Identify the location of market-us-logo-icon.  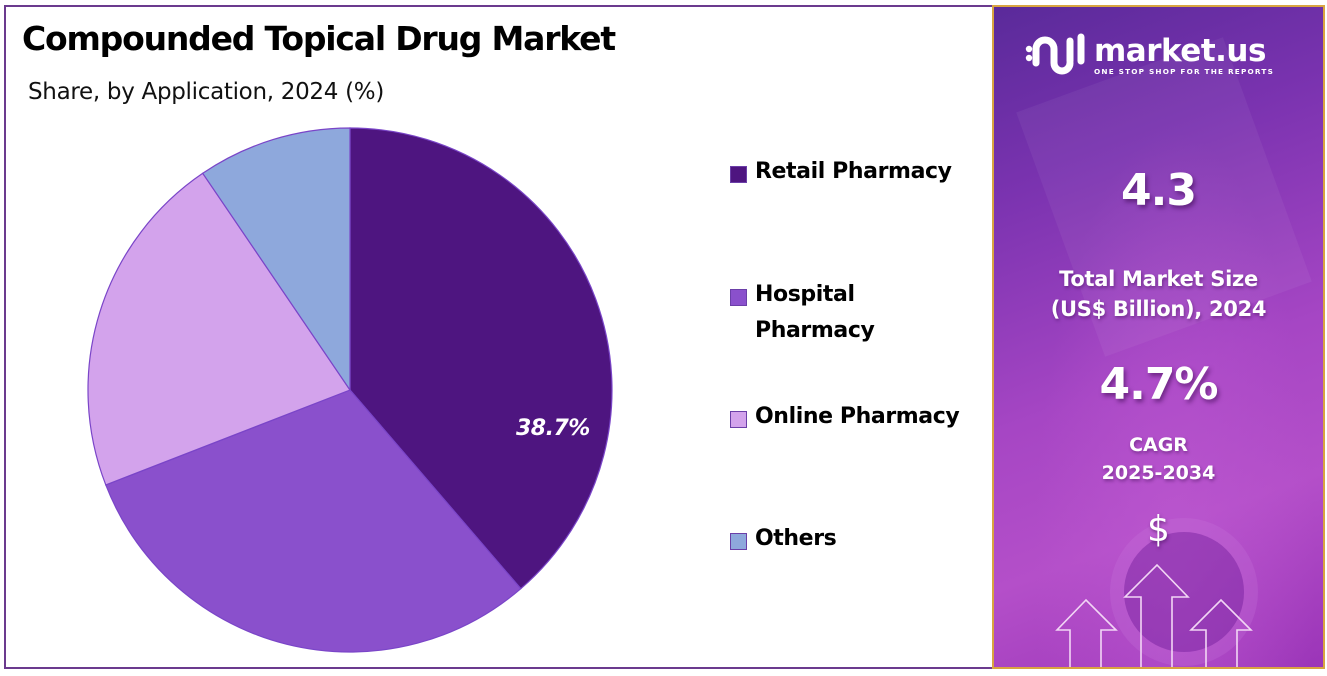
(1055, 55).